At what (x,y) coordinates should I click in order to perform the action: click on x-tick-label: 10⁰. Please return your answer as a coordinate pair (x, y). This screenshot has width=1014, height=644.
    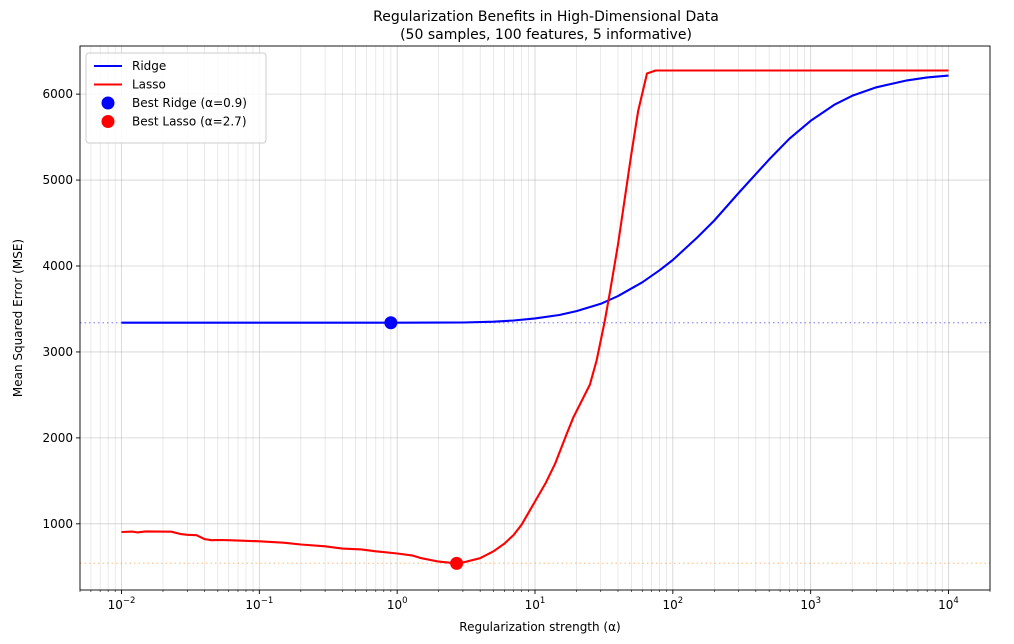
    Looking at the image, I should click on (397, 604).